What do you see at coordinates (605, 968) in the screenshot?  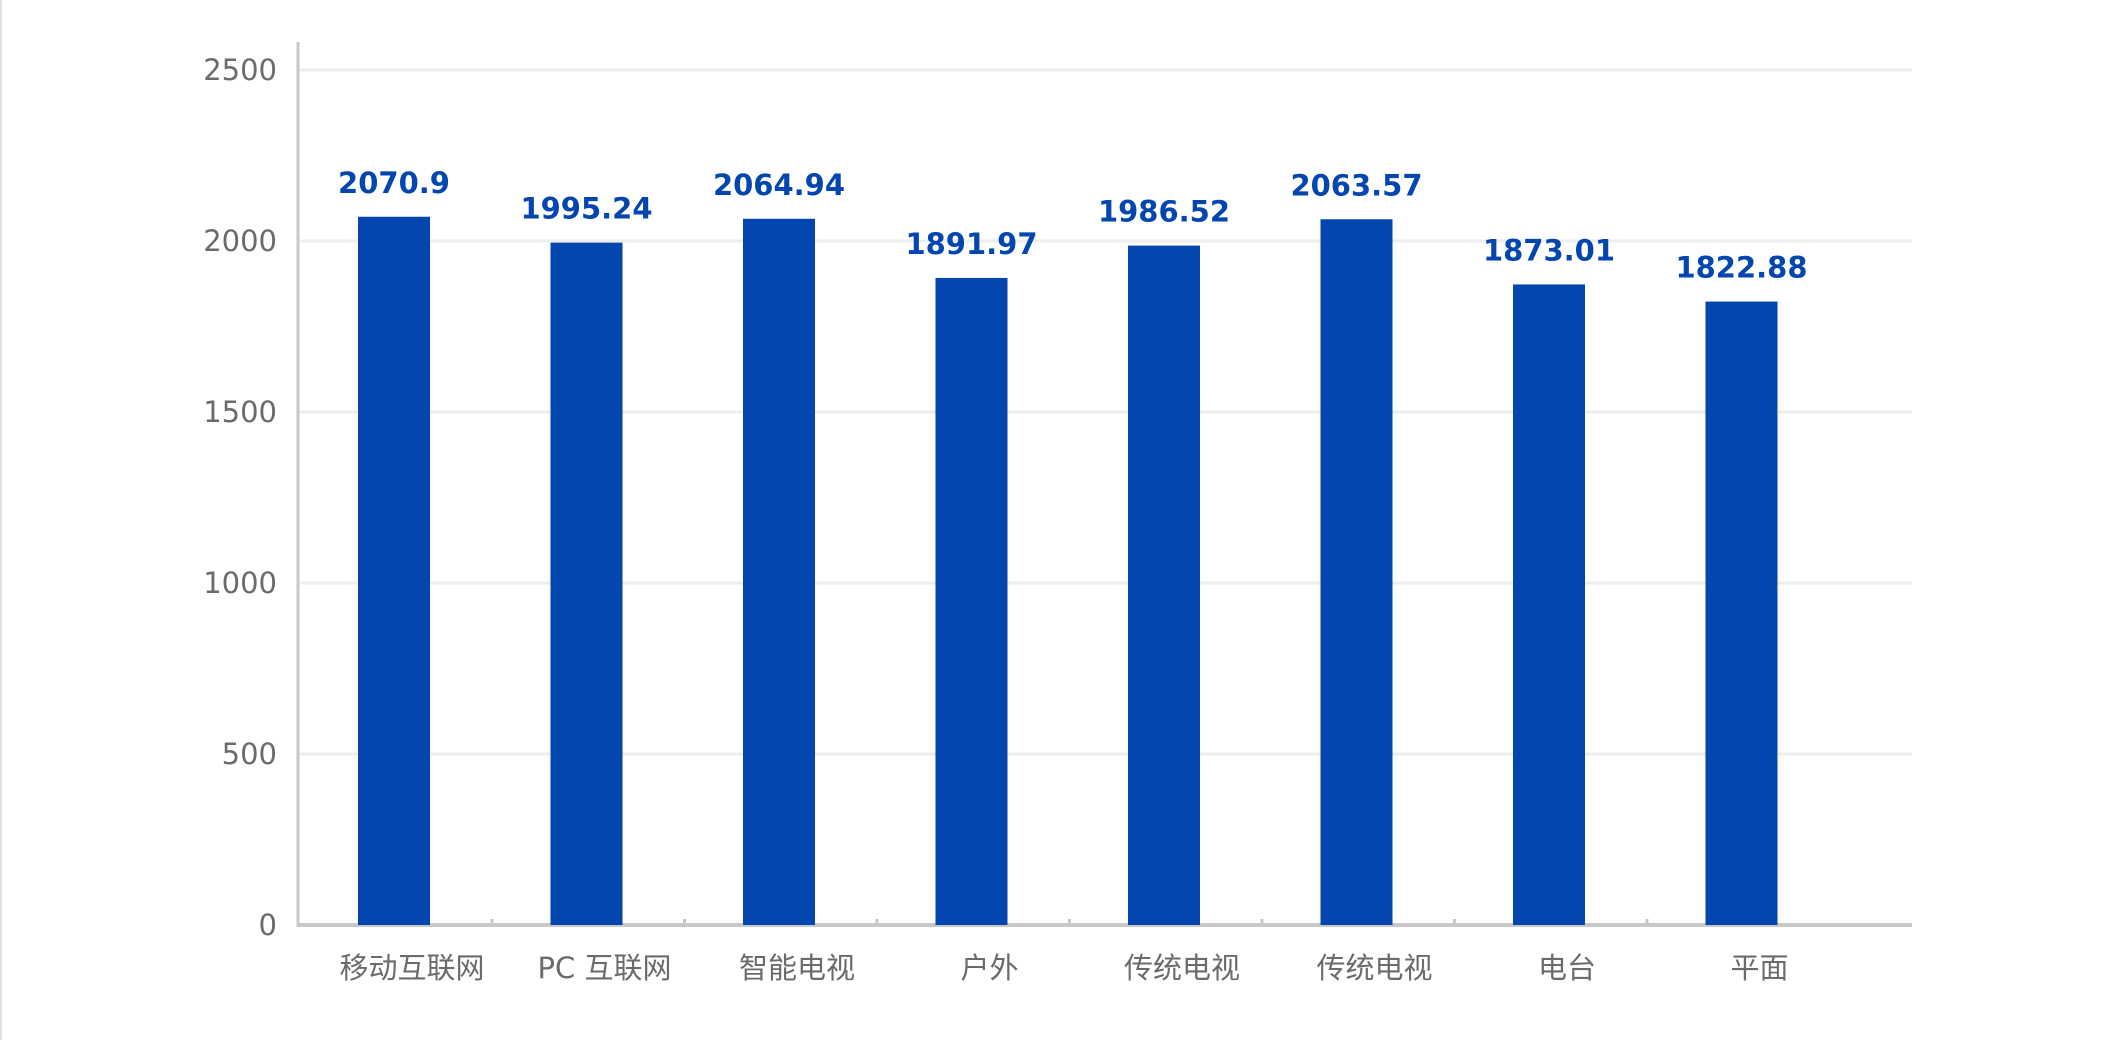 I see `x-tick-label: PC 互联网` at bounding box center [605, 968].